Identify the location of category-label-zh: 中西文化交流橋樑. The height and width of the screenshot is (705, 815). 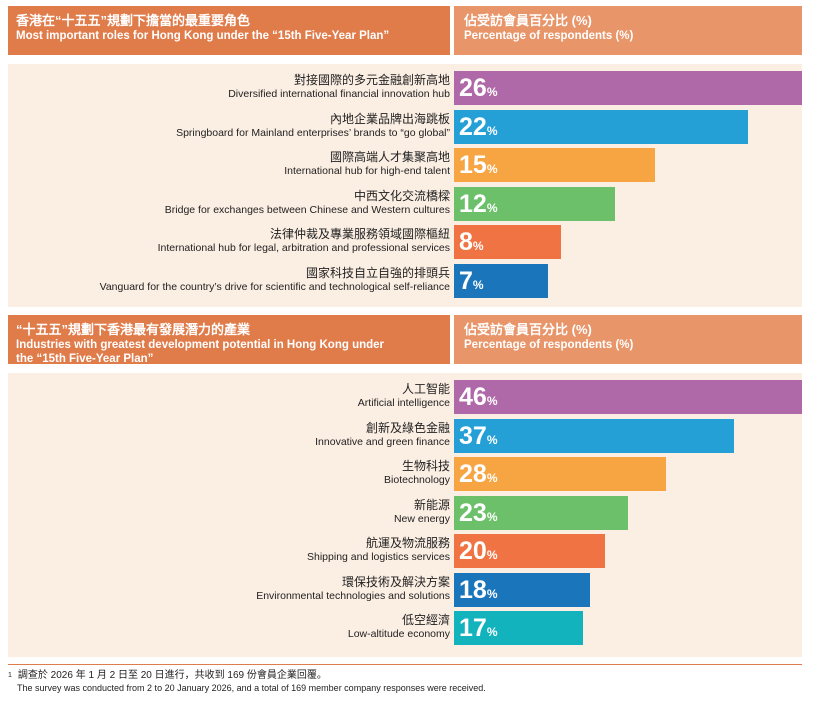
(401, 195).